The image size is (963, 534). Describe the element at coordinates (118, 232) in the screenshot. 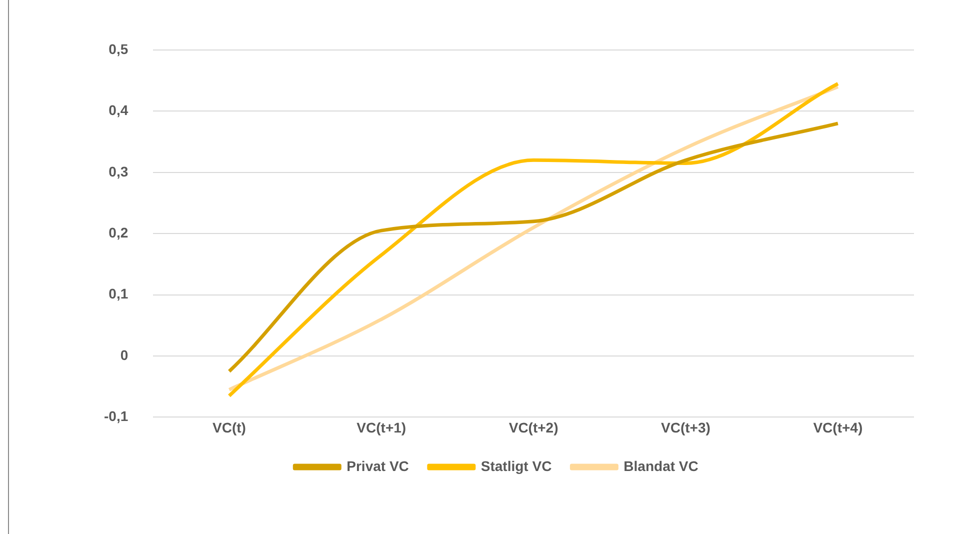

I see `y-tick-label: 0,2` at that location.